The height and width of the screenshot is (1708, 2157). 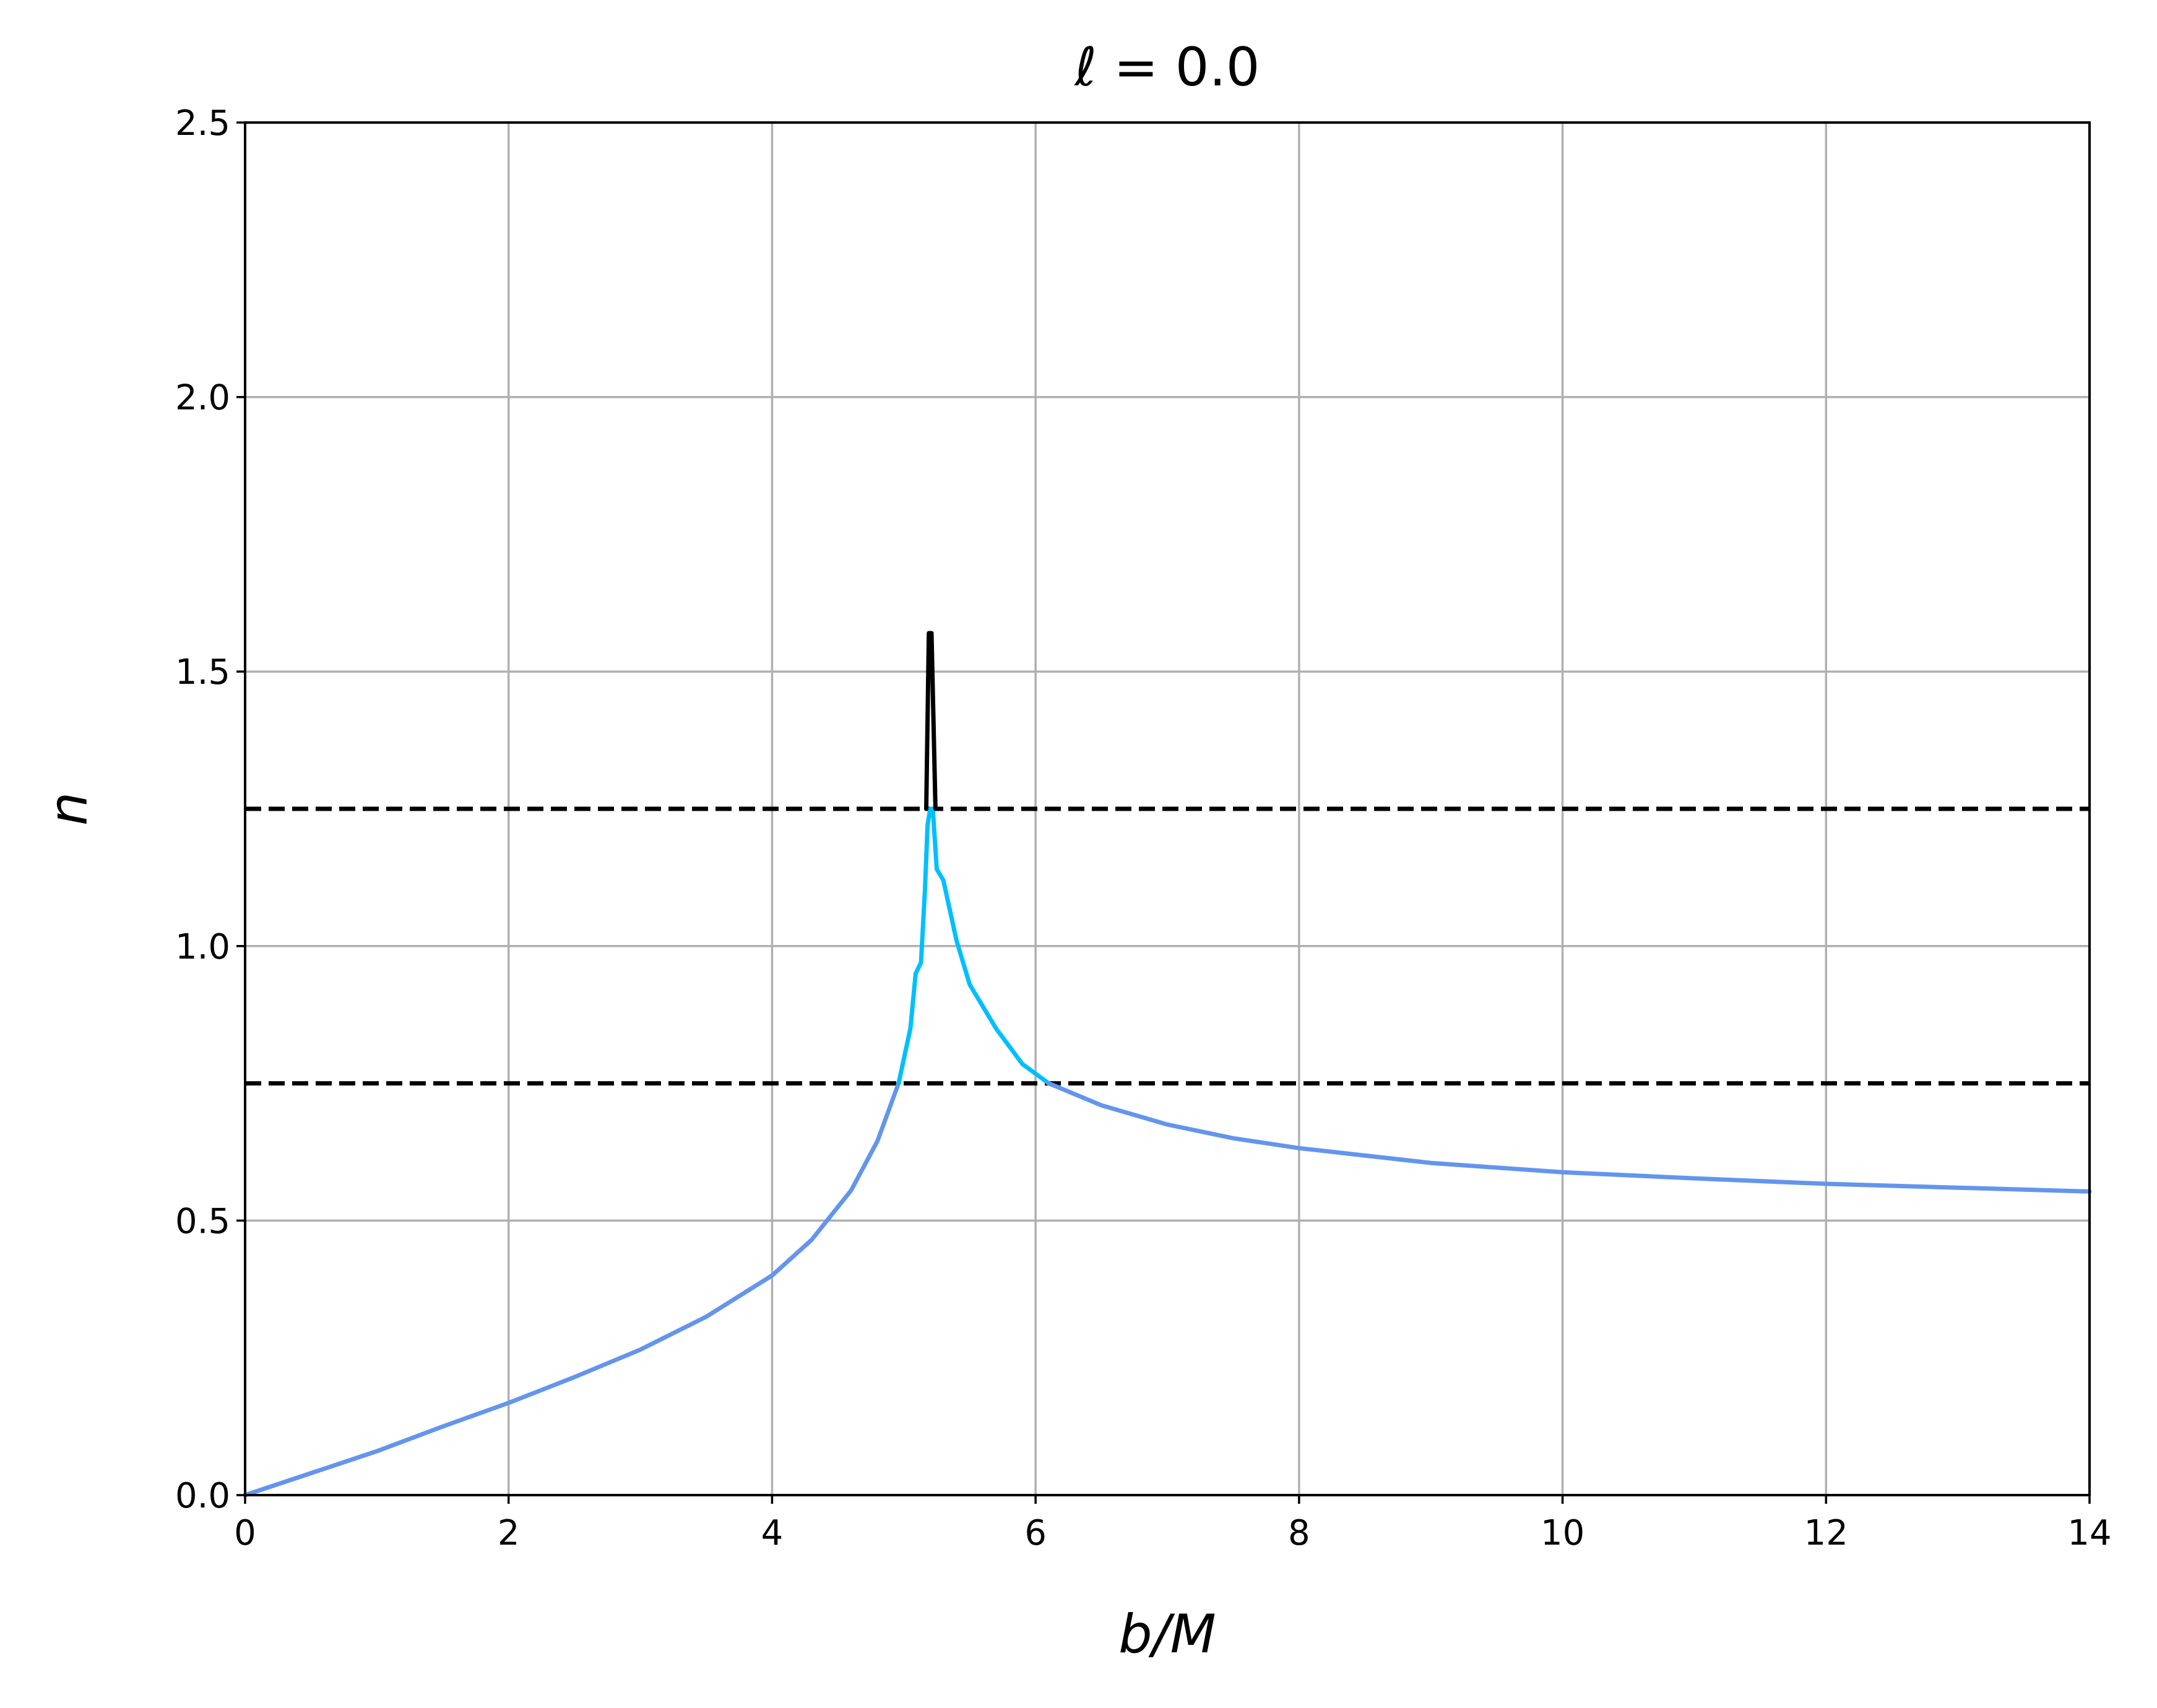 What do you see at coordinates (203, 123) in the screenshot?
I see `y-tick-label: 2.5` at bounding box center [203, 123].